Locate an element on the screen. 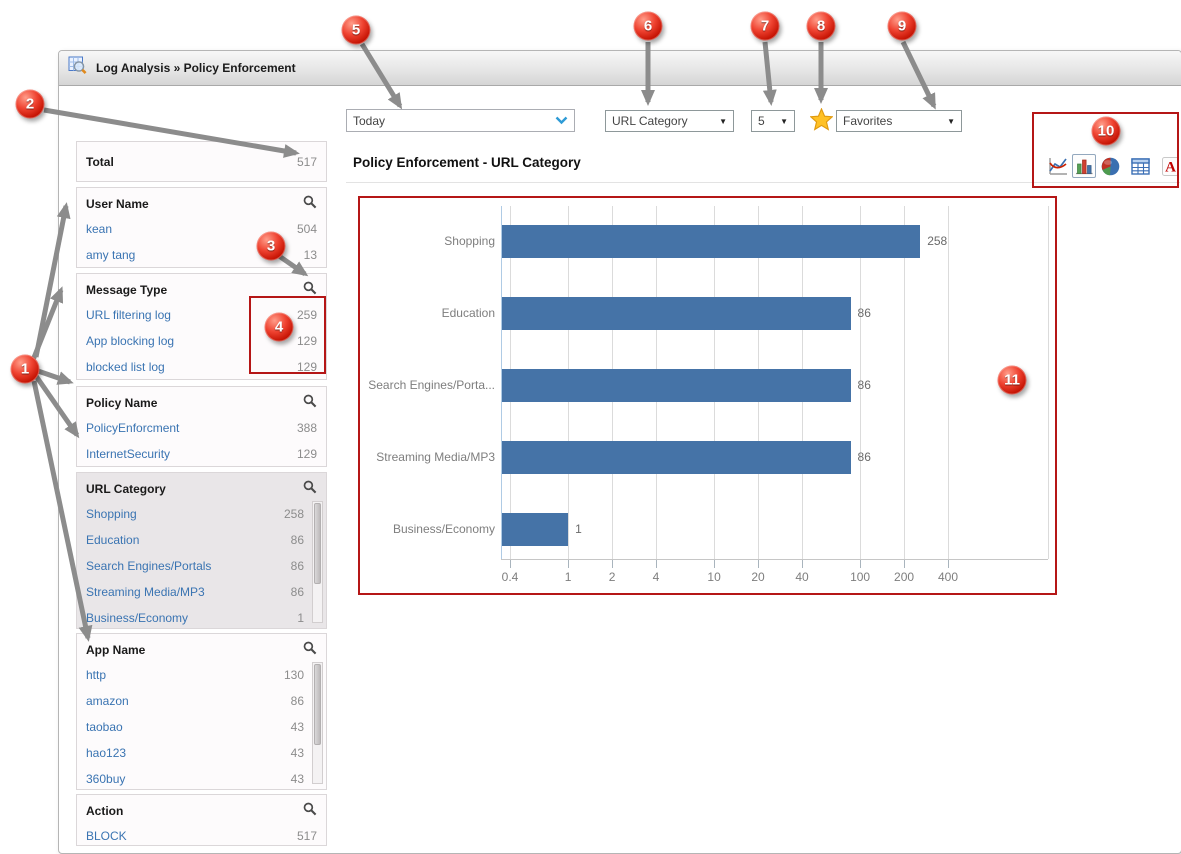 Image resolution: width=1181 pixels, height=854 pixels. facet-row: Search Engines/Portals 86 is located at coordinates (201, 566).